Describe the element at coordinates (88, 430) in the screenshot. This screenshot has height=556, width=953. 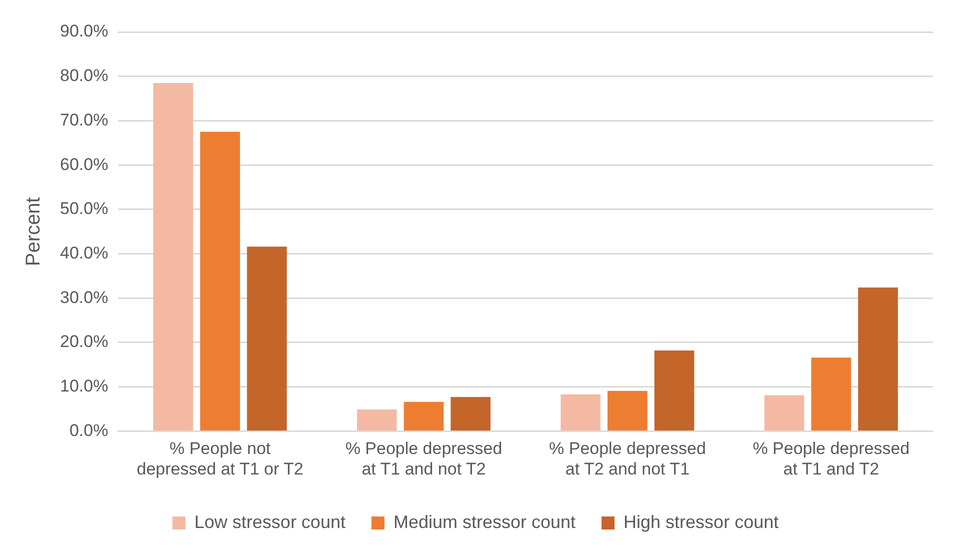
I see `y-tick-label: 0.0%` at that location.